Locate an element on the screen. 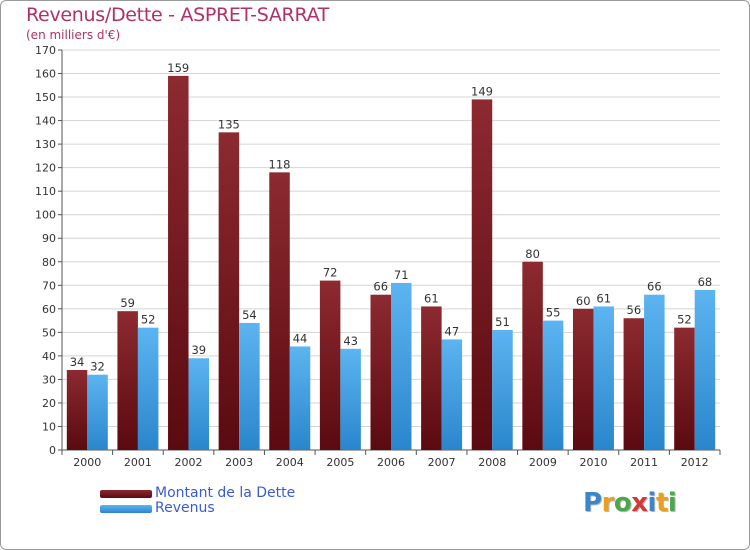  y-tick-label: 80 is located at coordinates (49, 262).